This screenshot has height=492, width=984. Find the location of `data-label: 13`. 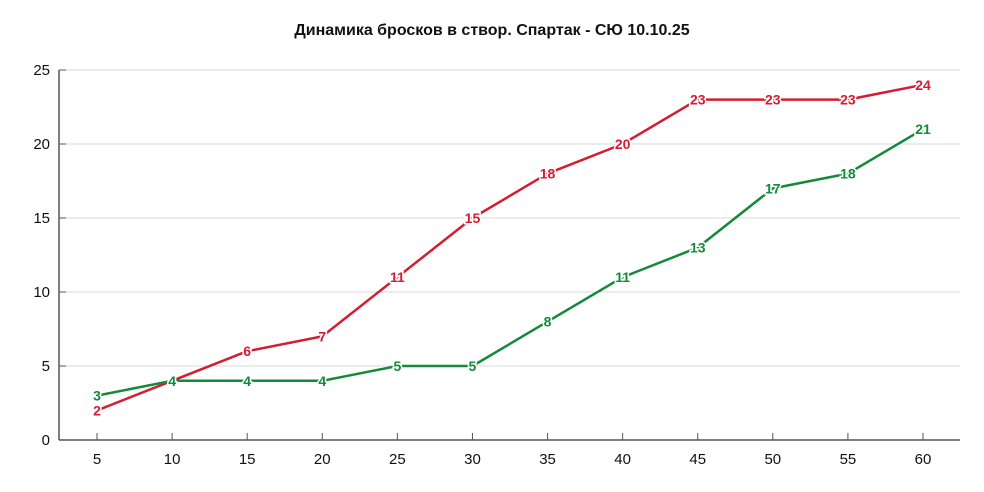

data-label: 13 is located at coordinates (698, 248).